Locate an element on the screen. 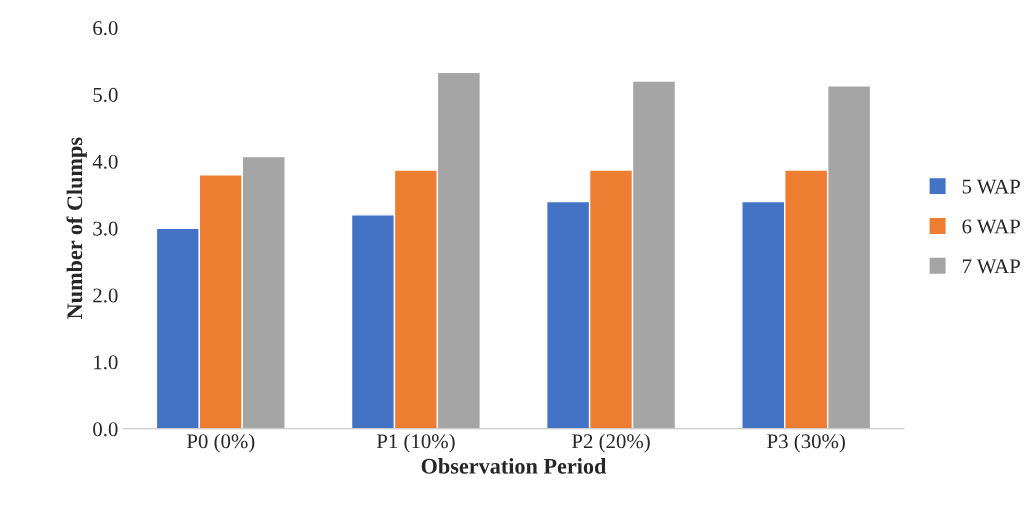  y-tick-label: 3.0 is located at coordinates (105, 228).